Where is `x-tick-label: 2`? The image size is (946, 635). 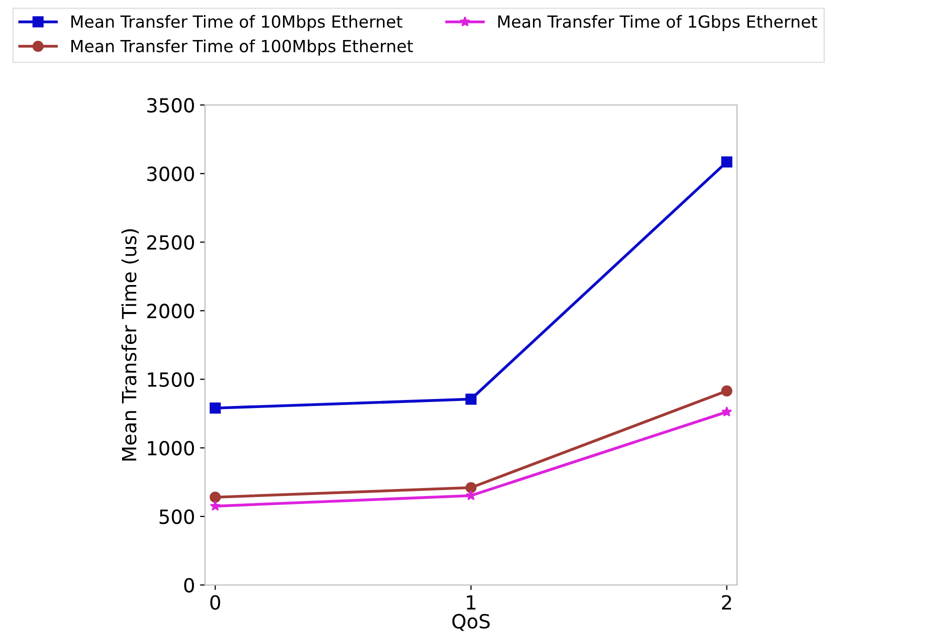 x-tick-label: 2 is located at coordinates (727, 602).